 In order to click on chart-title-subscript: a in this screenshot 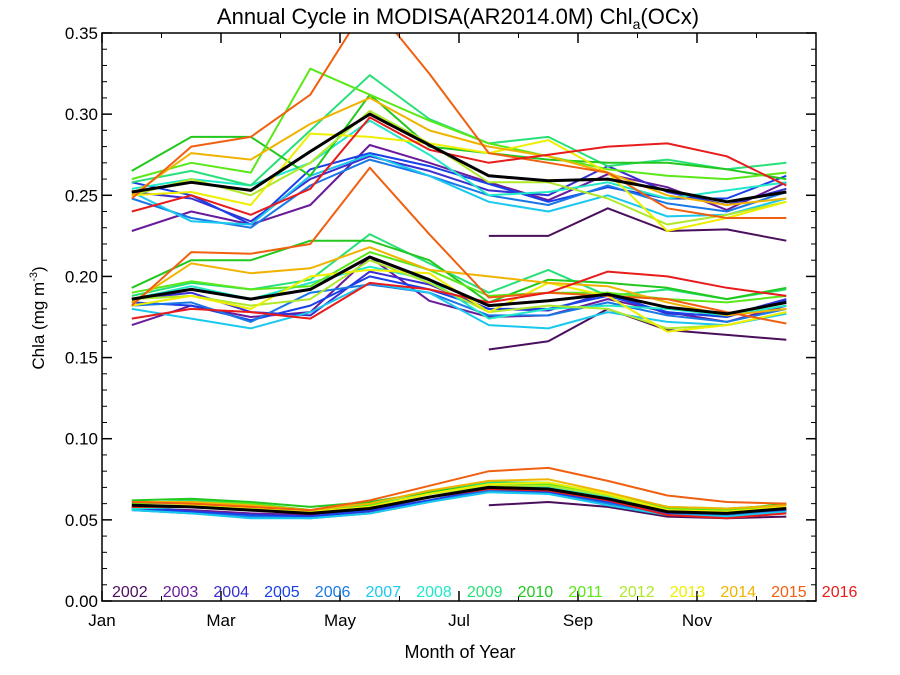, I will do `click(637, 24)`.